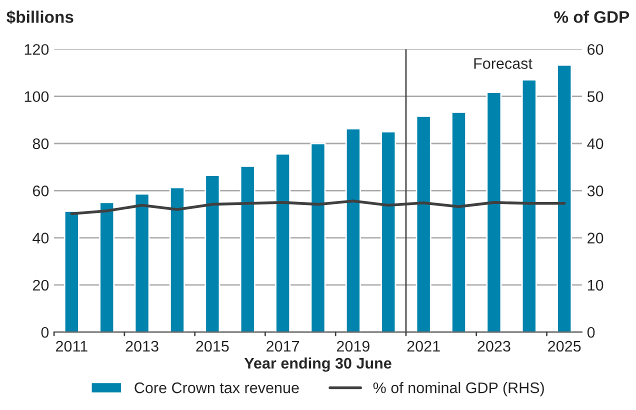  What do you see at coordinates (503, 63) in the screenshot?
I see `annotation: Forecast` at bounding box center [503, 63].